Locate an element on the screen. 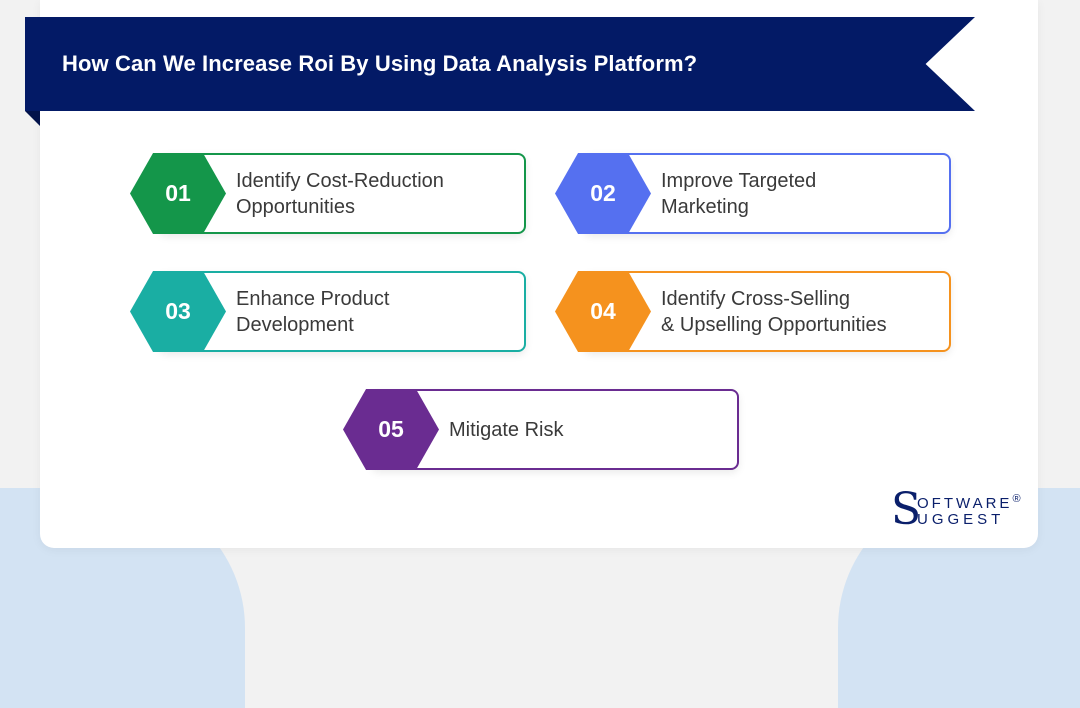 The width and height of the screenshot is (1080, 708). item-label-line1: Identify Cost-Reduction is located at coordinates (340, 180).